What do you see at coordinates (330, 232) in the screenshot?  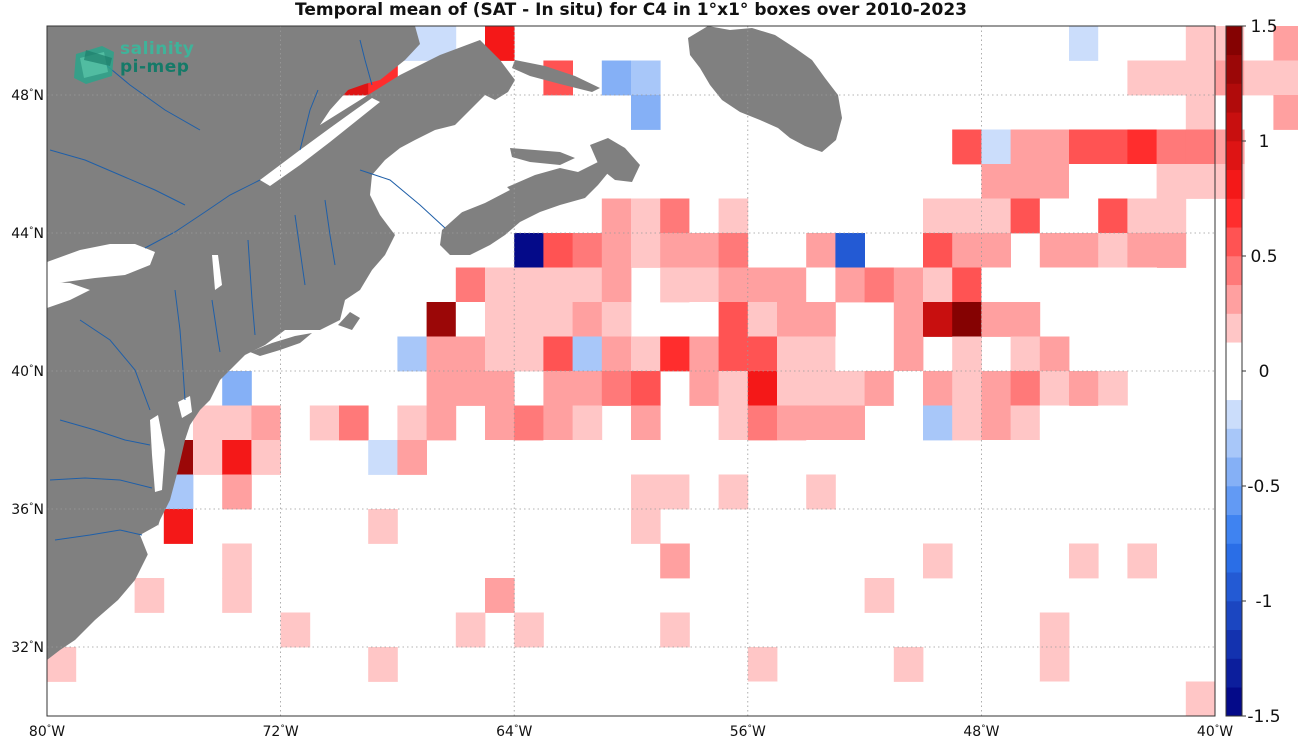 I see `river-penobscot` at bounding box center [330, 232].